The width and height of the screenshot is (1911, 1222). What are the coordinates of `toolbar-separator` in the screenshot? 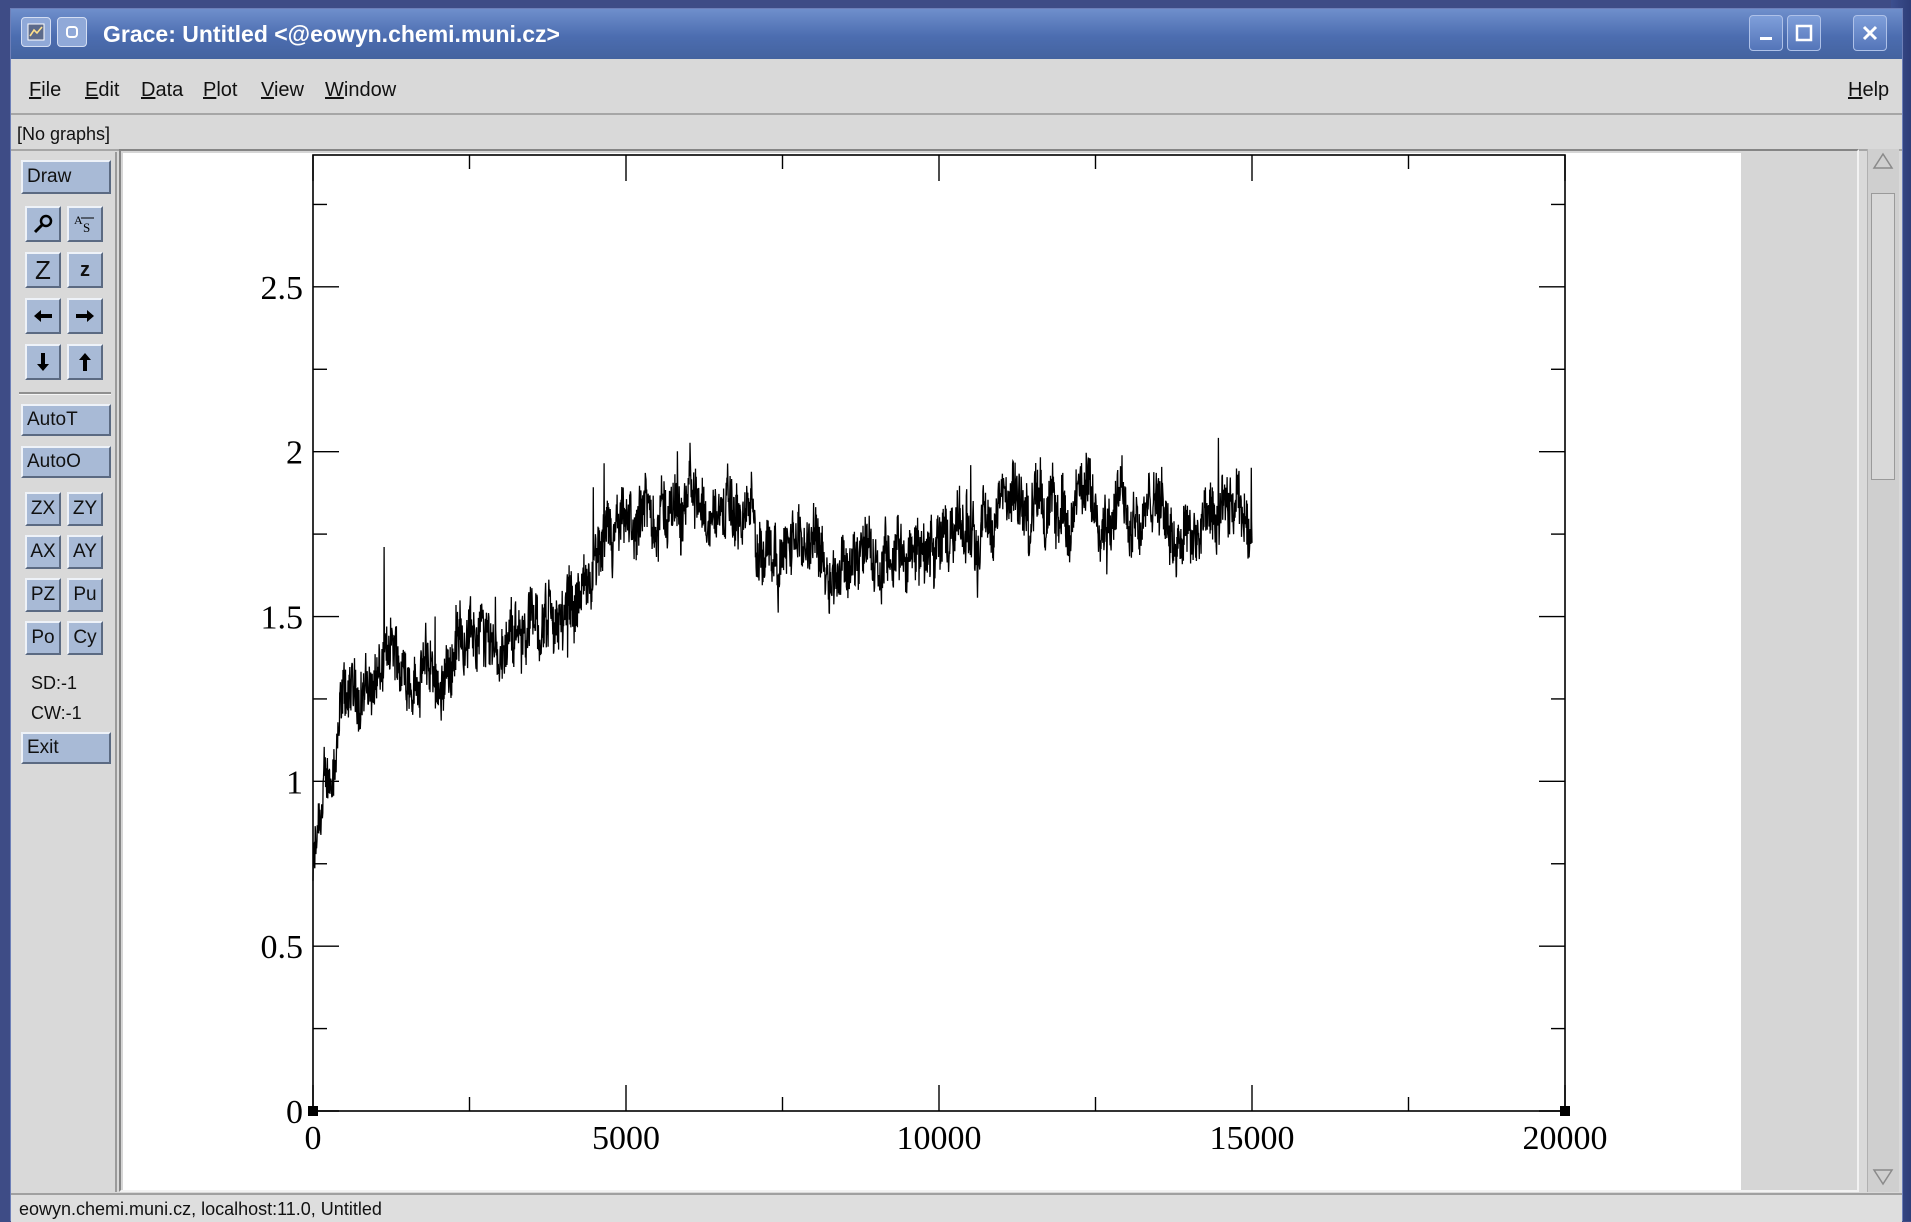 It's located at (65, 393).